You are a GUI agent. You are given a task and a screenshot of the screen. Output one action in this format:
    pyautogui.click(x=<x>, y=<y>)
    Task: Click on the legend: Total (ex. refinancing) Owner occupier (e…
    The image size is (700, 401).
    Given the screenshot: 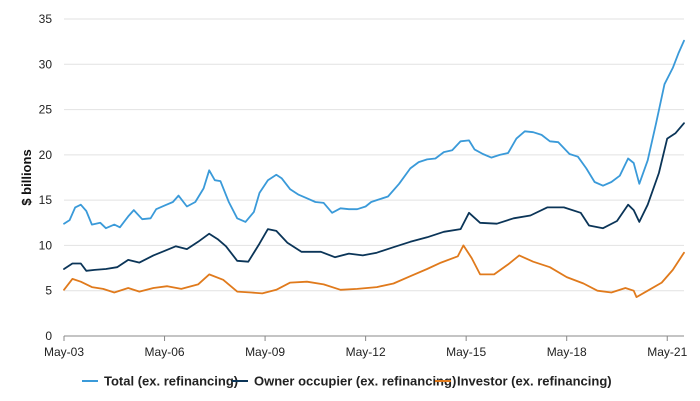 What is the action you would take?
    pyautogui.click(x=347, y=381)
    